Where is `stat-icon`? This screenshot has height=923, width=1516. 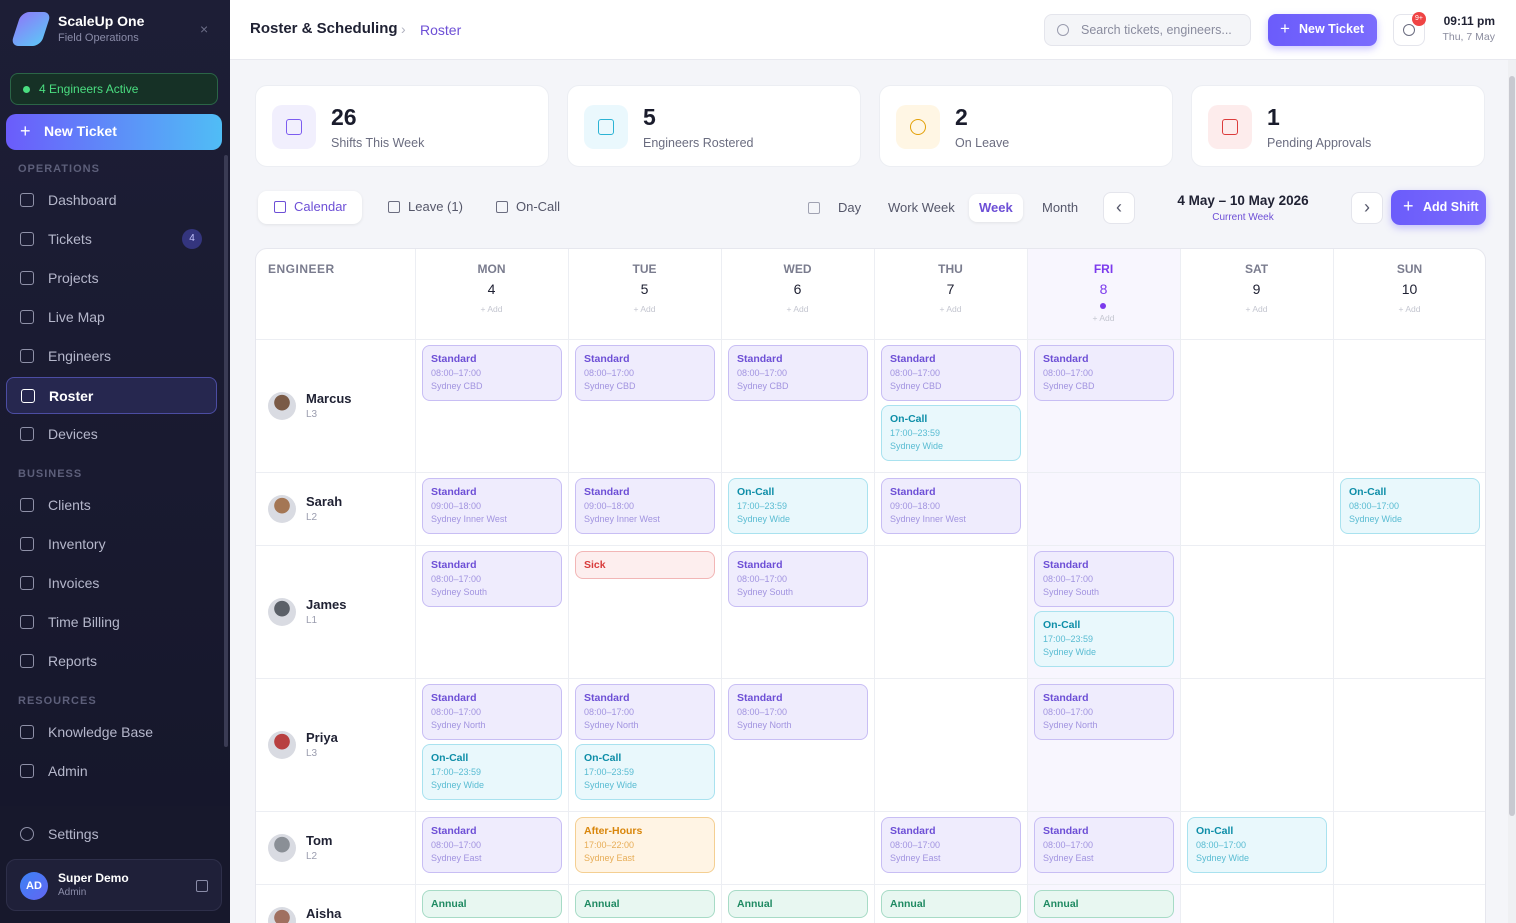 stat-icon is located at coordinates (294, 127).